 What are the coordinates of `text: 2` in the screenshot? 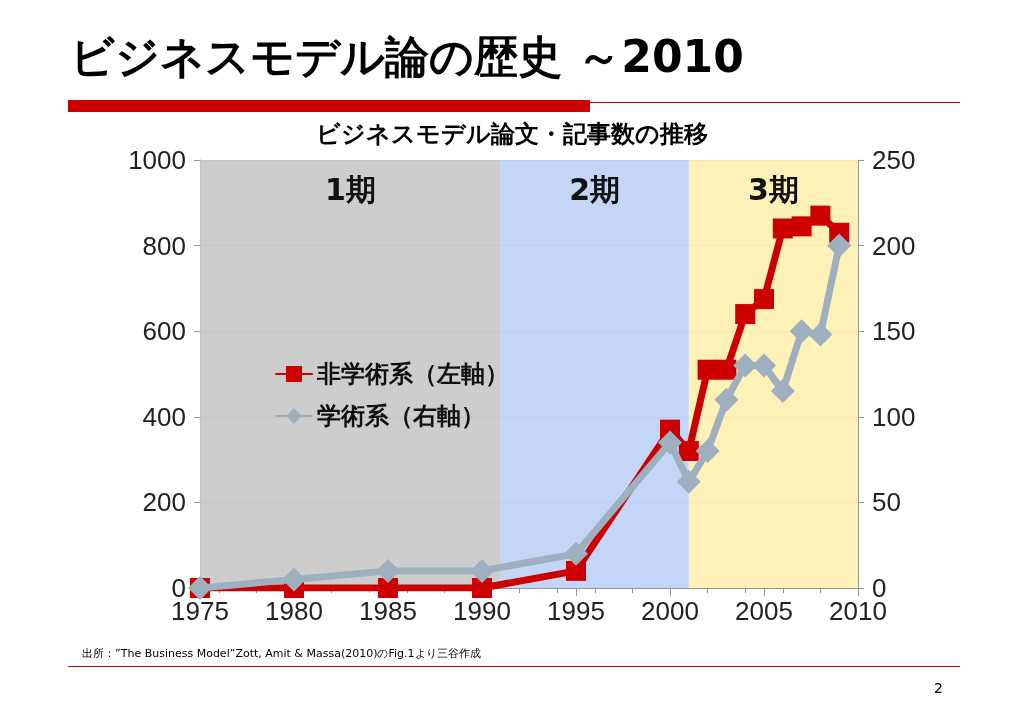 It's located at (938, 688).